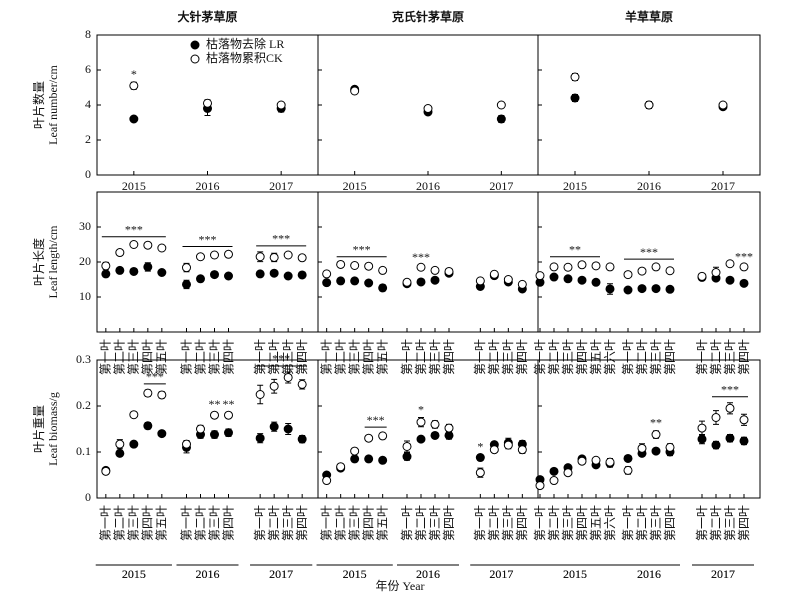 The width and height of the screenshot is (800, 602). What do you see at coordinates (88, 139) in the screenshot?
I see `y-tick-label: 2` at bounding box center [88, 139].